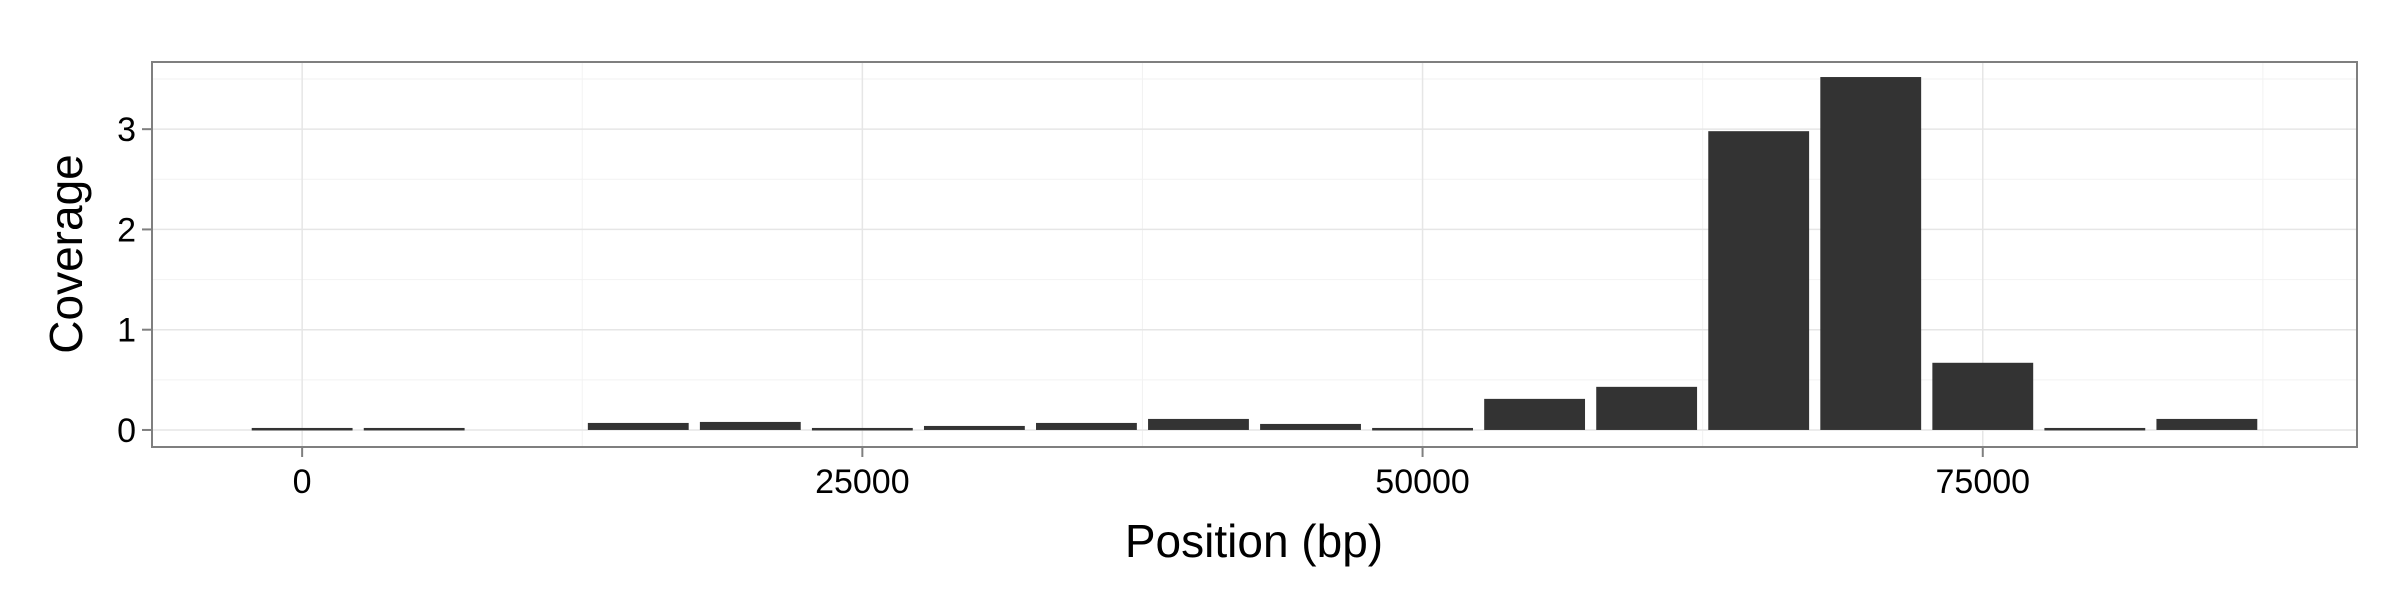  Describe the element at coordinates (126, 431) in the screenshot. I see `y-tick-label: 0` at that location.